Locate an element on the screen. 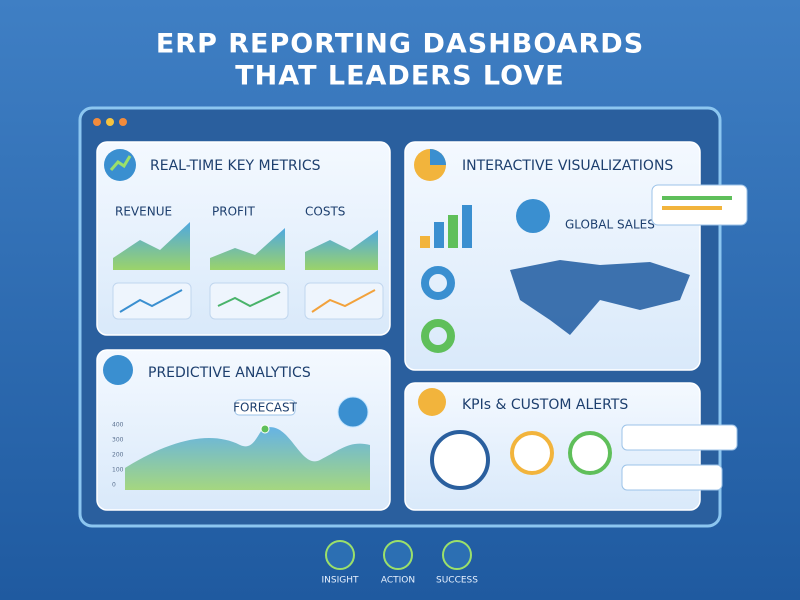 The image size is (800, 600). panel-title: PREDICTIVE ANALYTICS is located at coordinates (229, 373).